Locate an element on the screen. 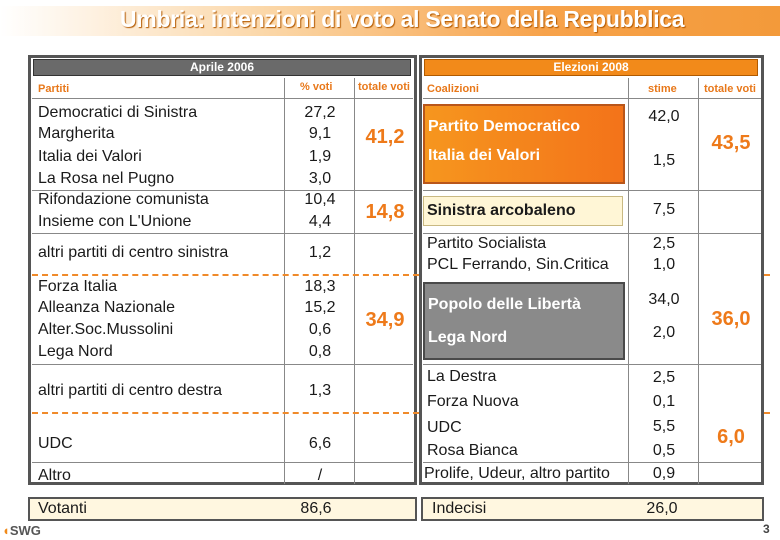 The height and width of the screenshot is (540, 780). swg-logo: ◖SWG is located at coordinates (21, 530).